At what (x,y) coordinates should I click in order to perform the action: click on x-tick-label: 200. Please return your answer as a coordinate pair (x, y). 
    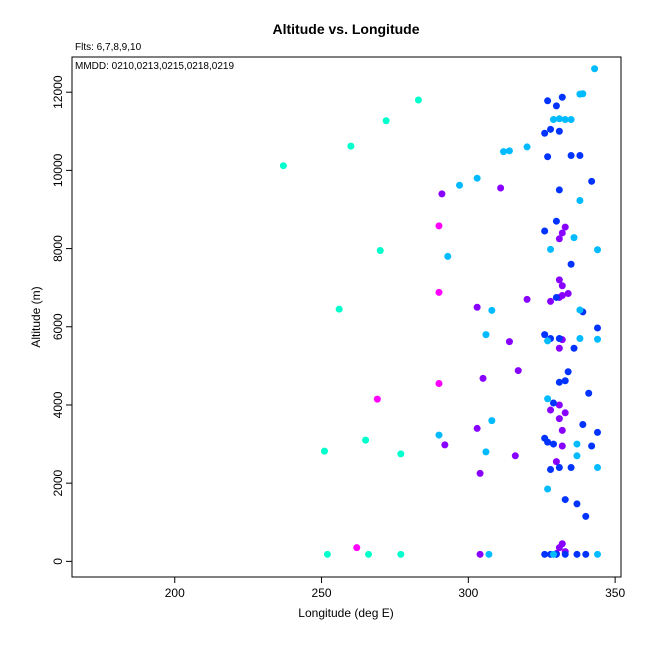
    Looking at the image, I should click on (175, 593).